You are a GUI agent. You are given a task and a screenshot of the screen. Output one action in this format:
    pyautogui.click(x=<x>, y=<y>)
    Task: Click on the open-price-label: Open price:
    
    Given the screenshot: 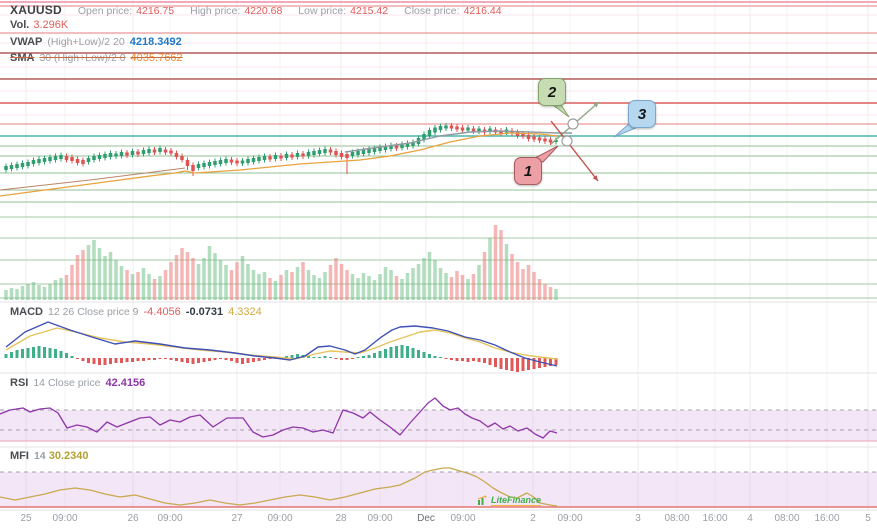 What is the action you would take?
    pyautogui.click(x=105, y=11)
    